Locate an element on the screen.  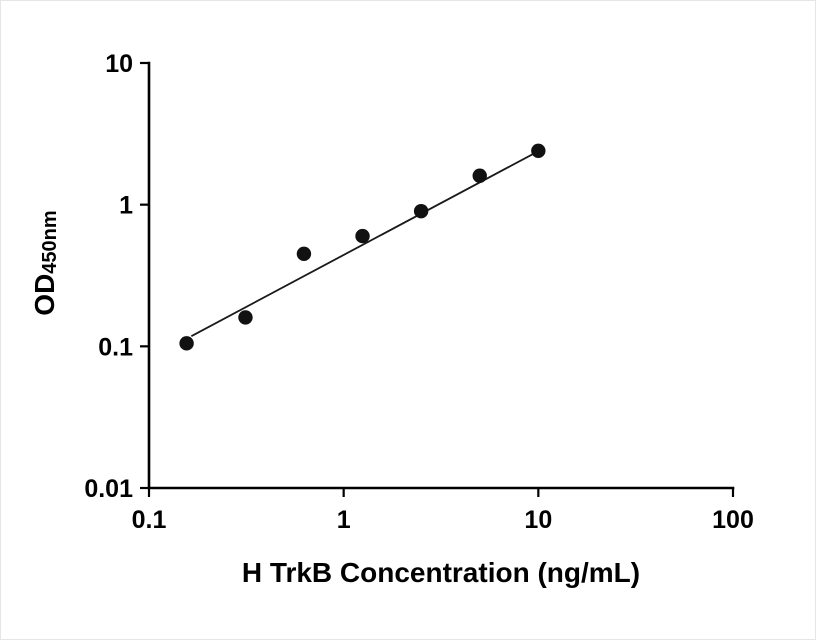
x-axis-label: H TrkB Concentration (ng/mL) is located at coordinates (441, 572).